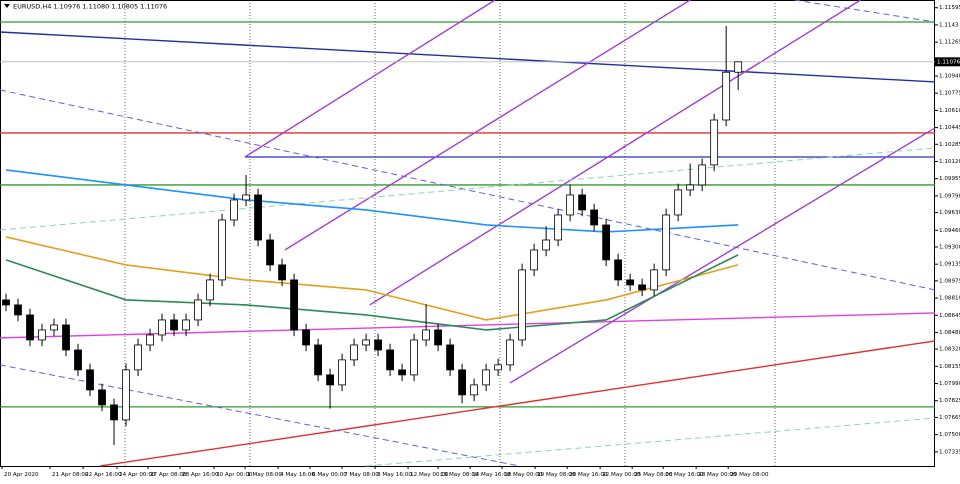 This screenshot has height=484, width=960. What do you see at coordinates (621, 475) in the screenshot?
I see `x-tick-label: 22 May 00:00` at bounding box center [621, 475].